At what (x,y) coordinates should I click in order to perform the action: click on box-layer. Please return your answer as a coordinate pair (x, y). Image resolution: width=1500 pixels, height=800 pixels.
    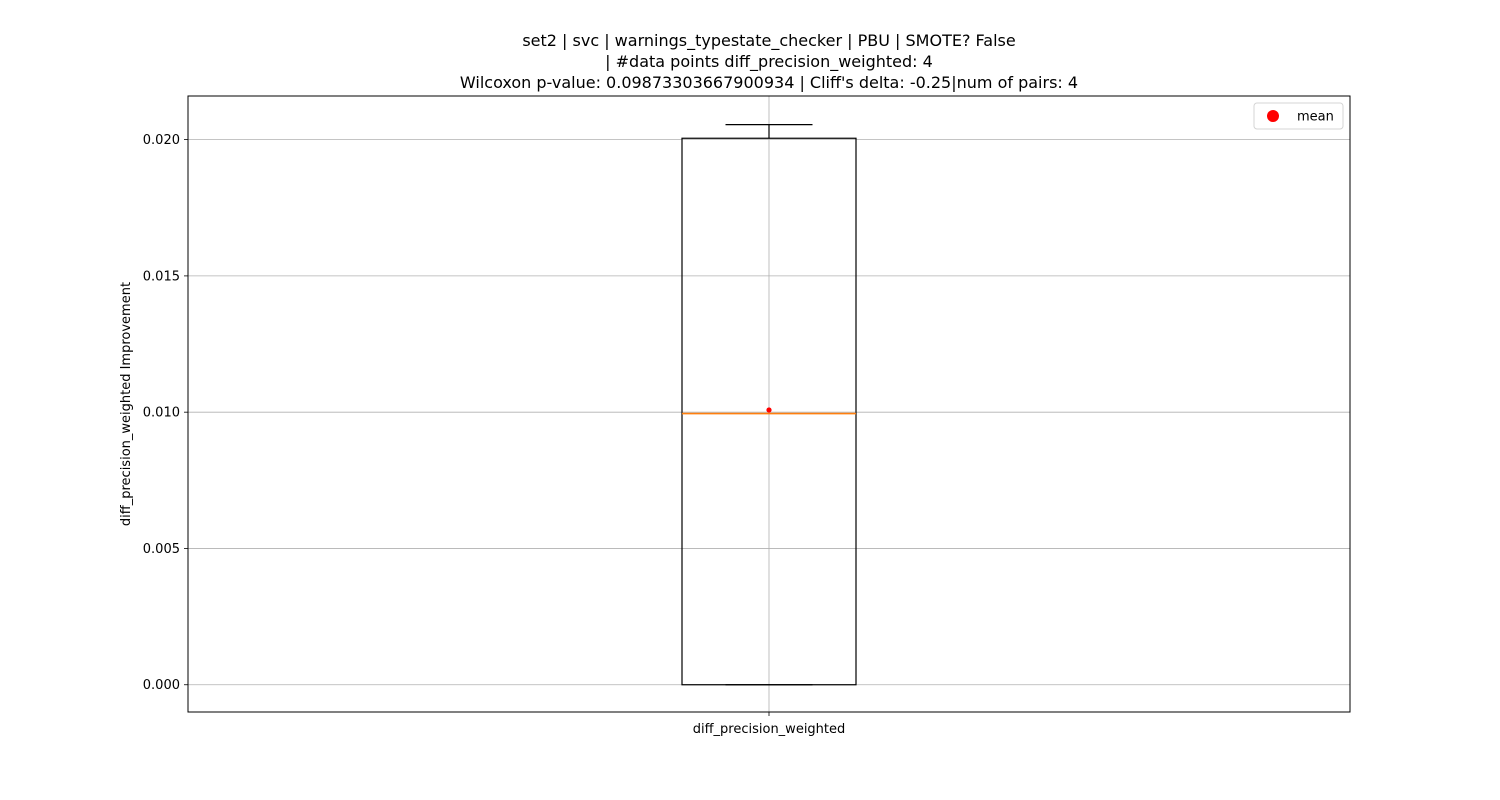
    Looking at the image, I should click on (769, 405).